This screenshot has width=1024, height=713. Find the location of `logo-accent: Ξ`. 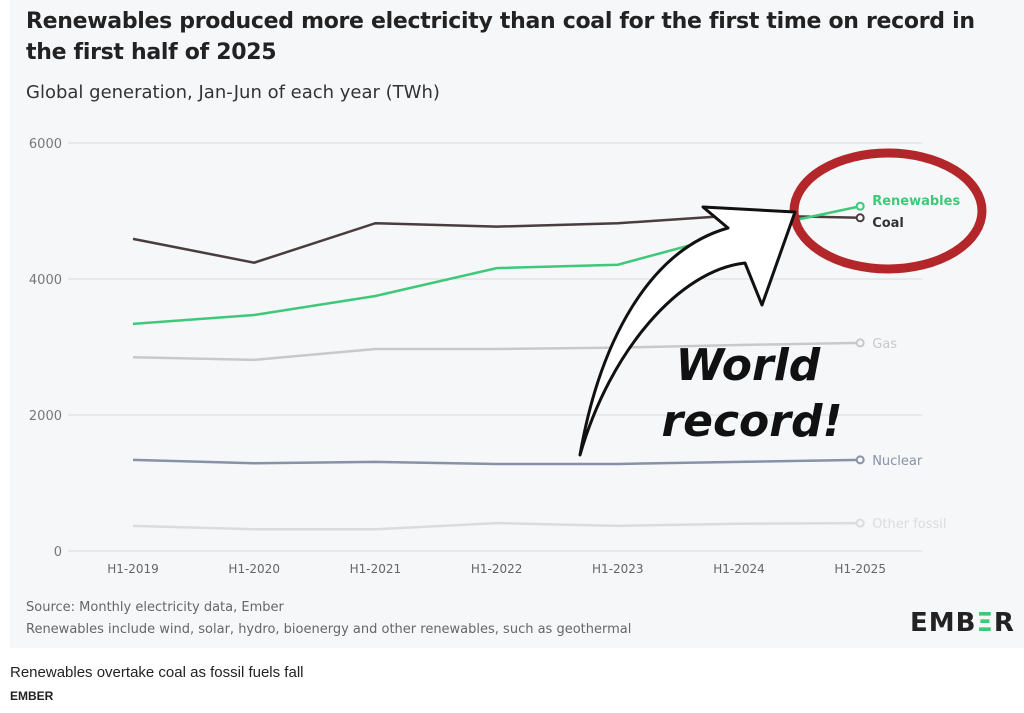

logo-accent: Ξ is located at coordinates (985, 623).